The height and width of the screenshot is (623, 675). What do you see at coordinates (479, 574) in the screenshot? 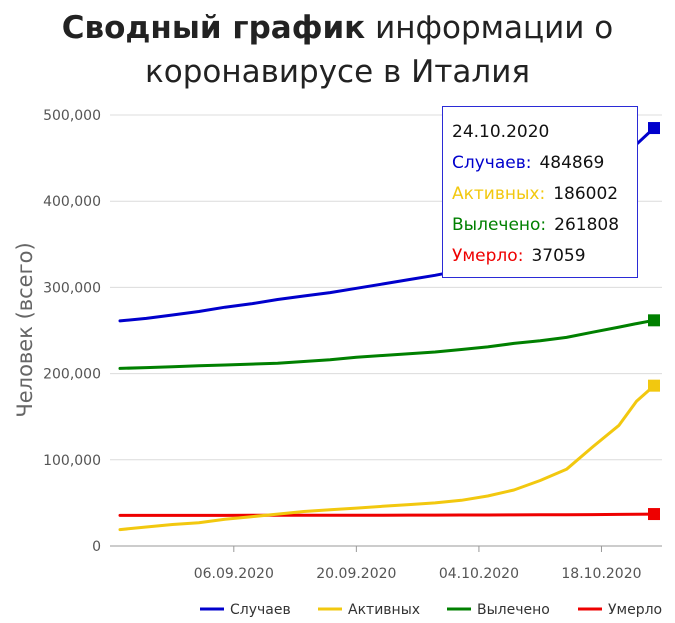
I see `x-tick-label: 04.10.2020` at bounding box center [479, 574].